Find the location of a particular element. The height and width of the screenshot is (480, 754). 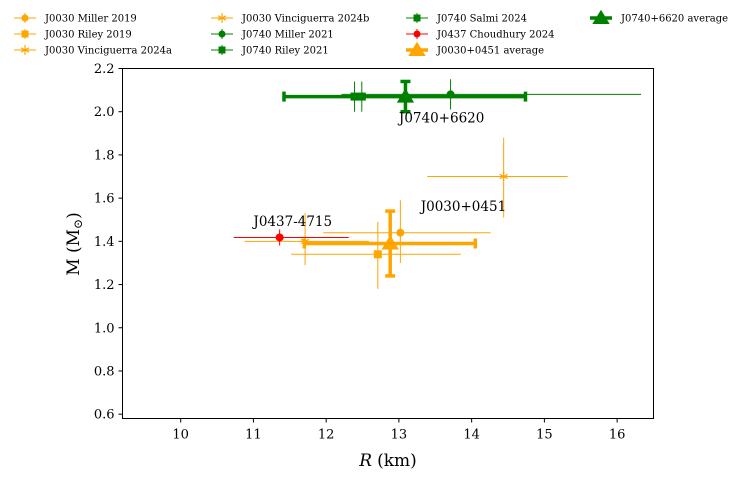

series-j0740-6620-average is located at coordinates (405, 96).